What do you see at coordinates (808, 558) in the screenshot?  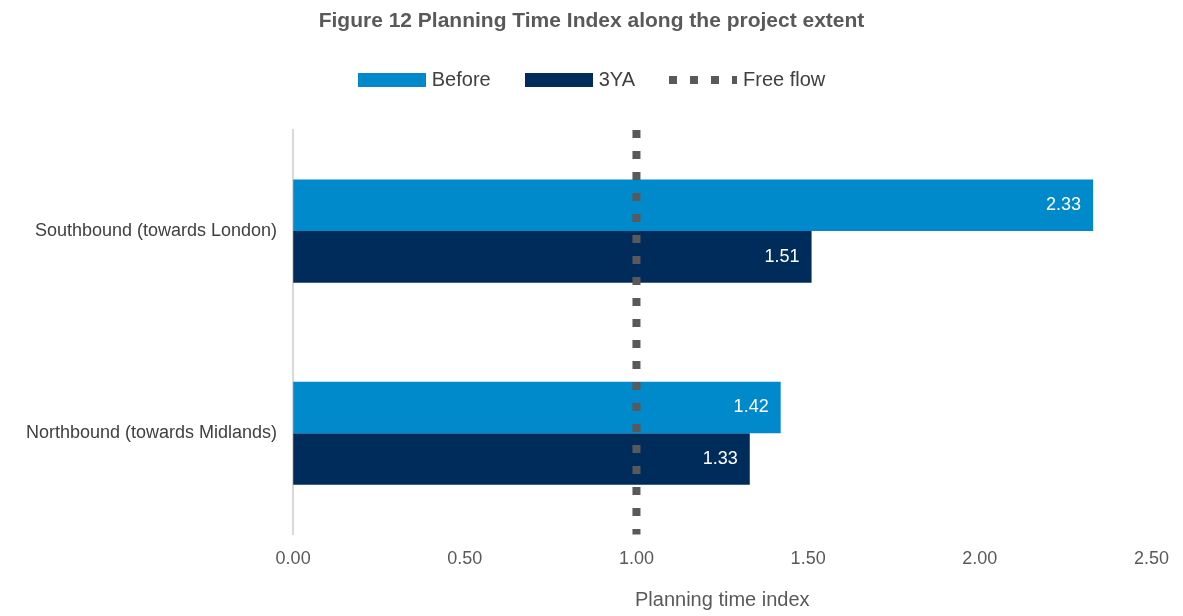 I see `x-tick-label: 1.50` at bounding box center [808, 558].